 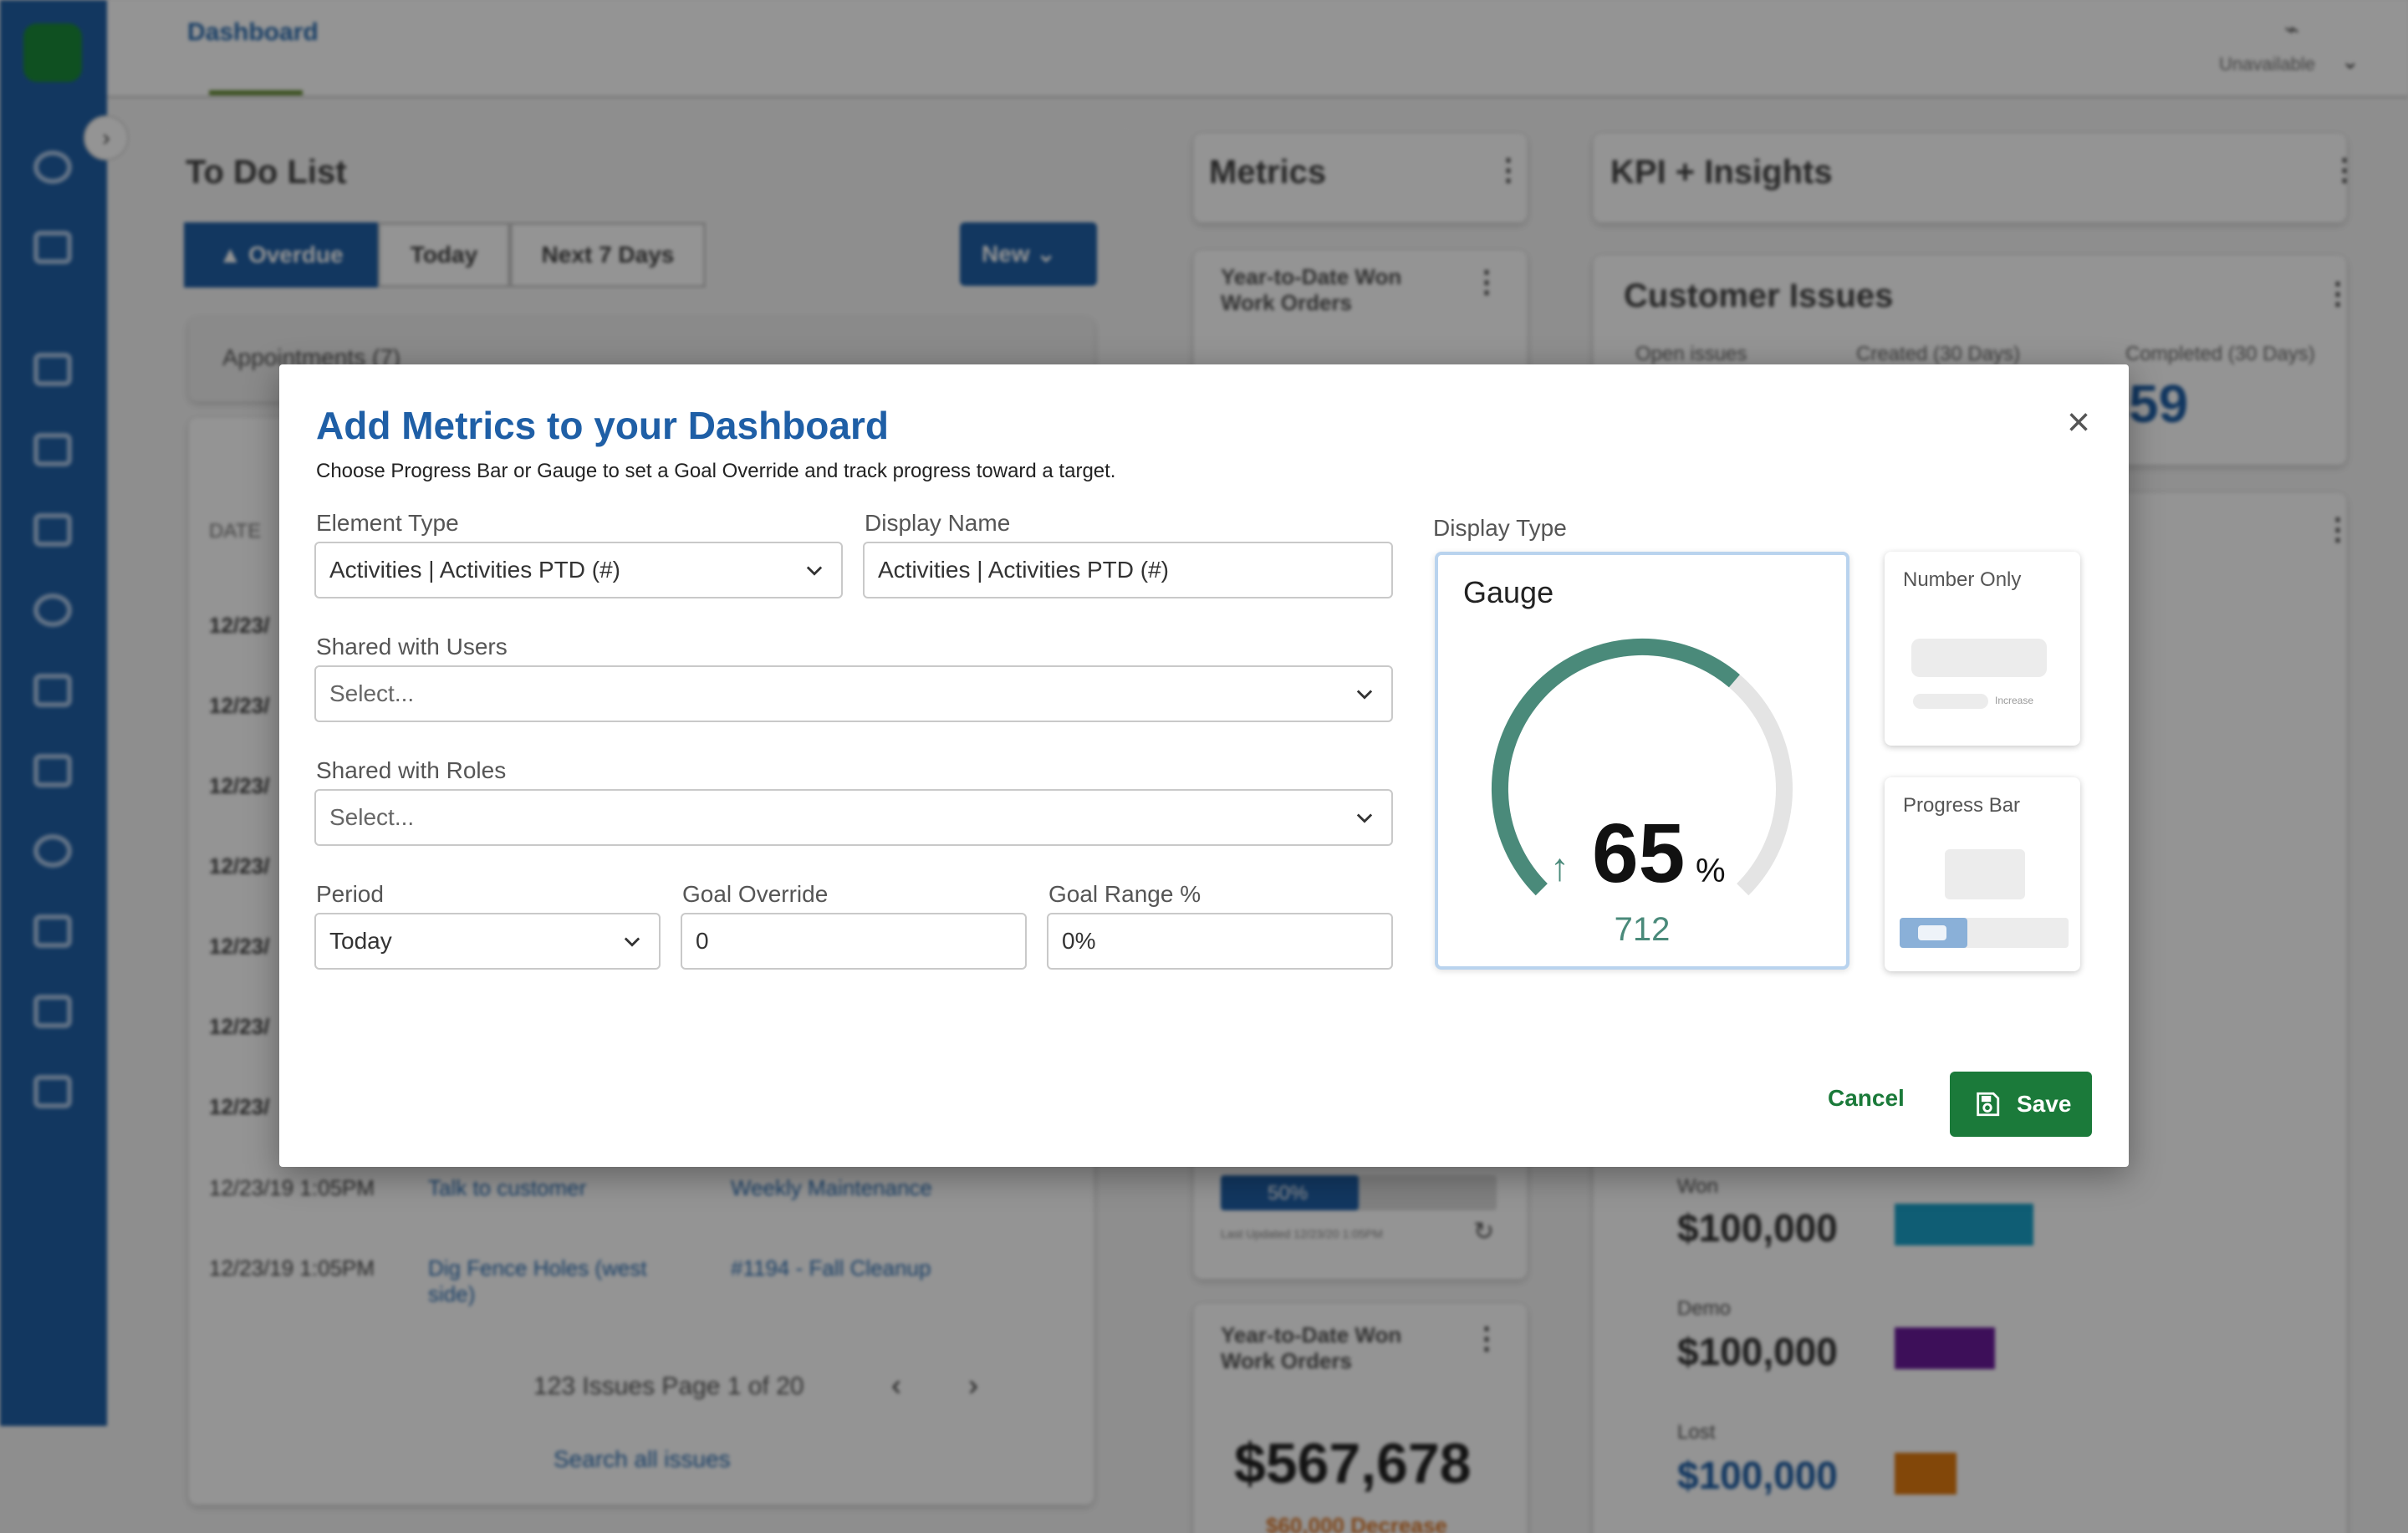 I want to click on number-placeholder-graphic, so click(x=1979, y=658).